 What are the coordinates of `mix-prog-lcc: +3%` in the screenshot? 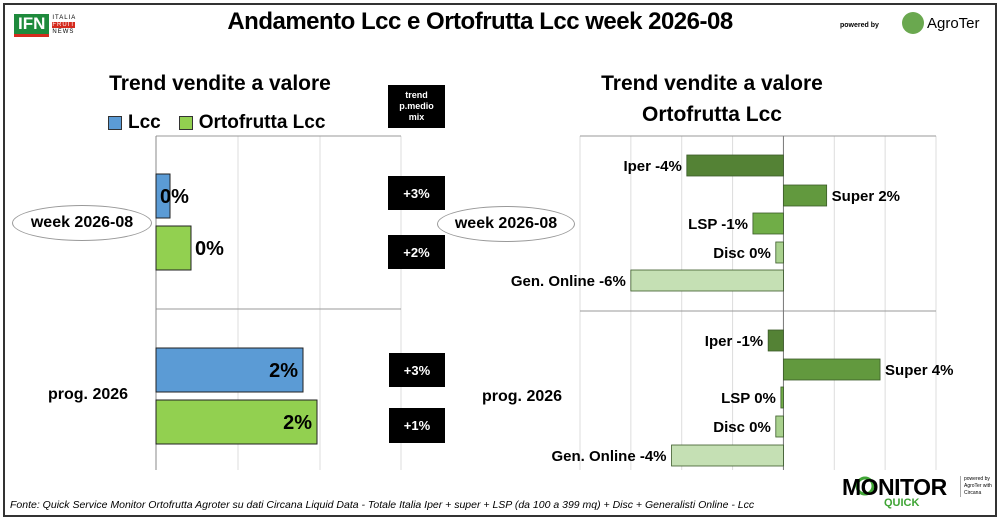 It's located at (417, 370).